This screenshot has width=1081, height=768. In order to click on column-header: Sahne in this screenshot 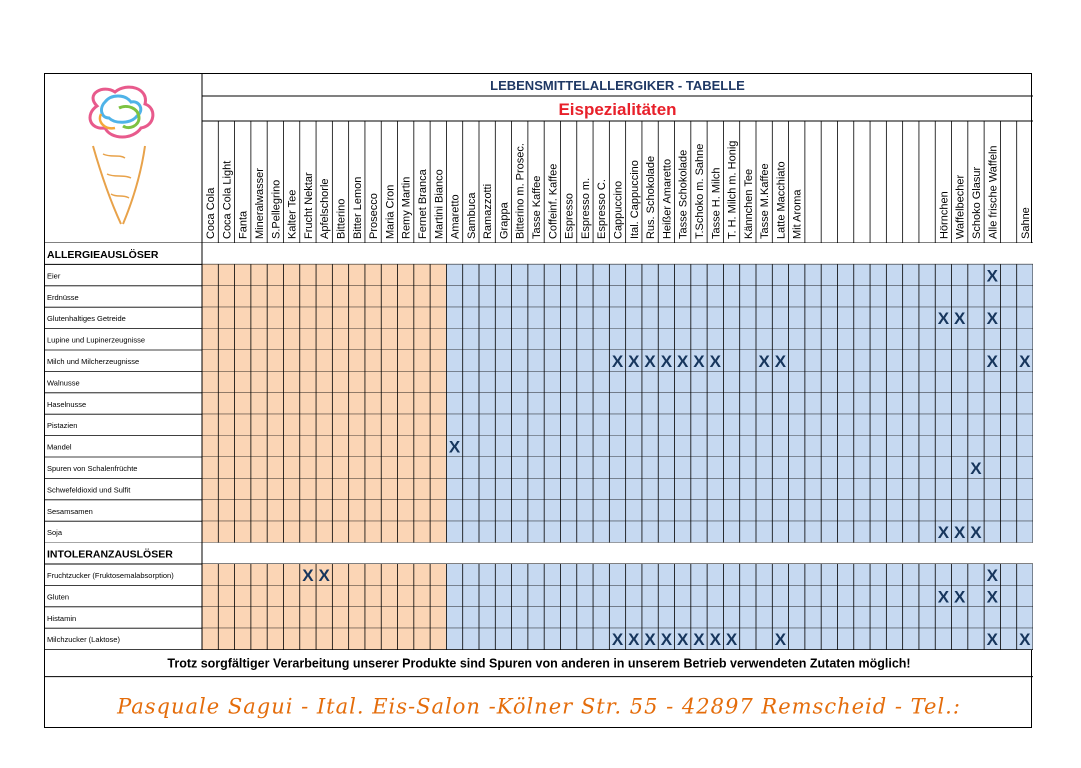, I will do `click(1026, 223)`.